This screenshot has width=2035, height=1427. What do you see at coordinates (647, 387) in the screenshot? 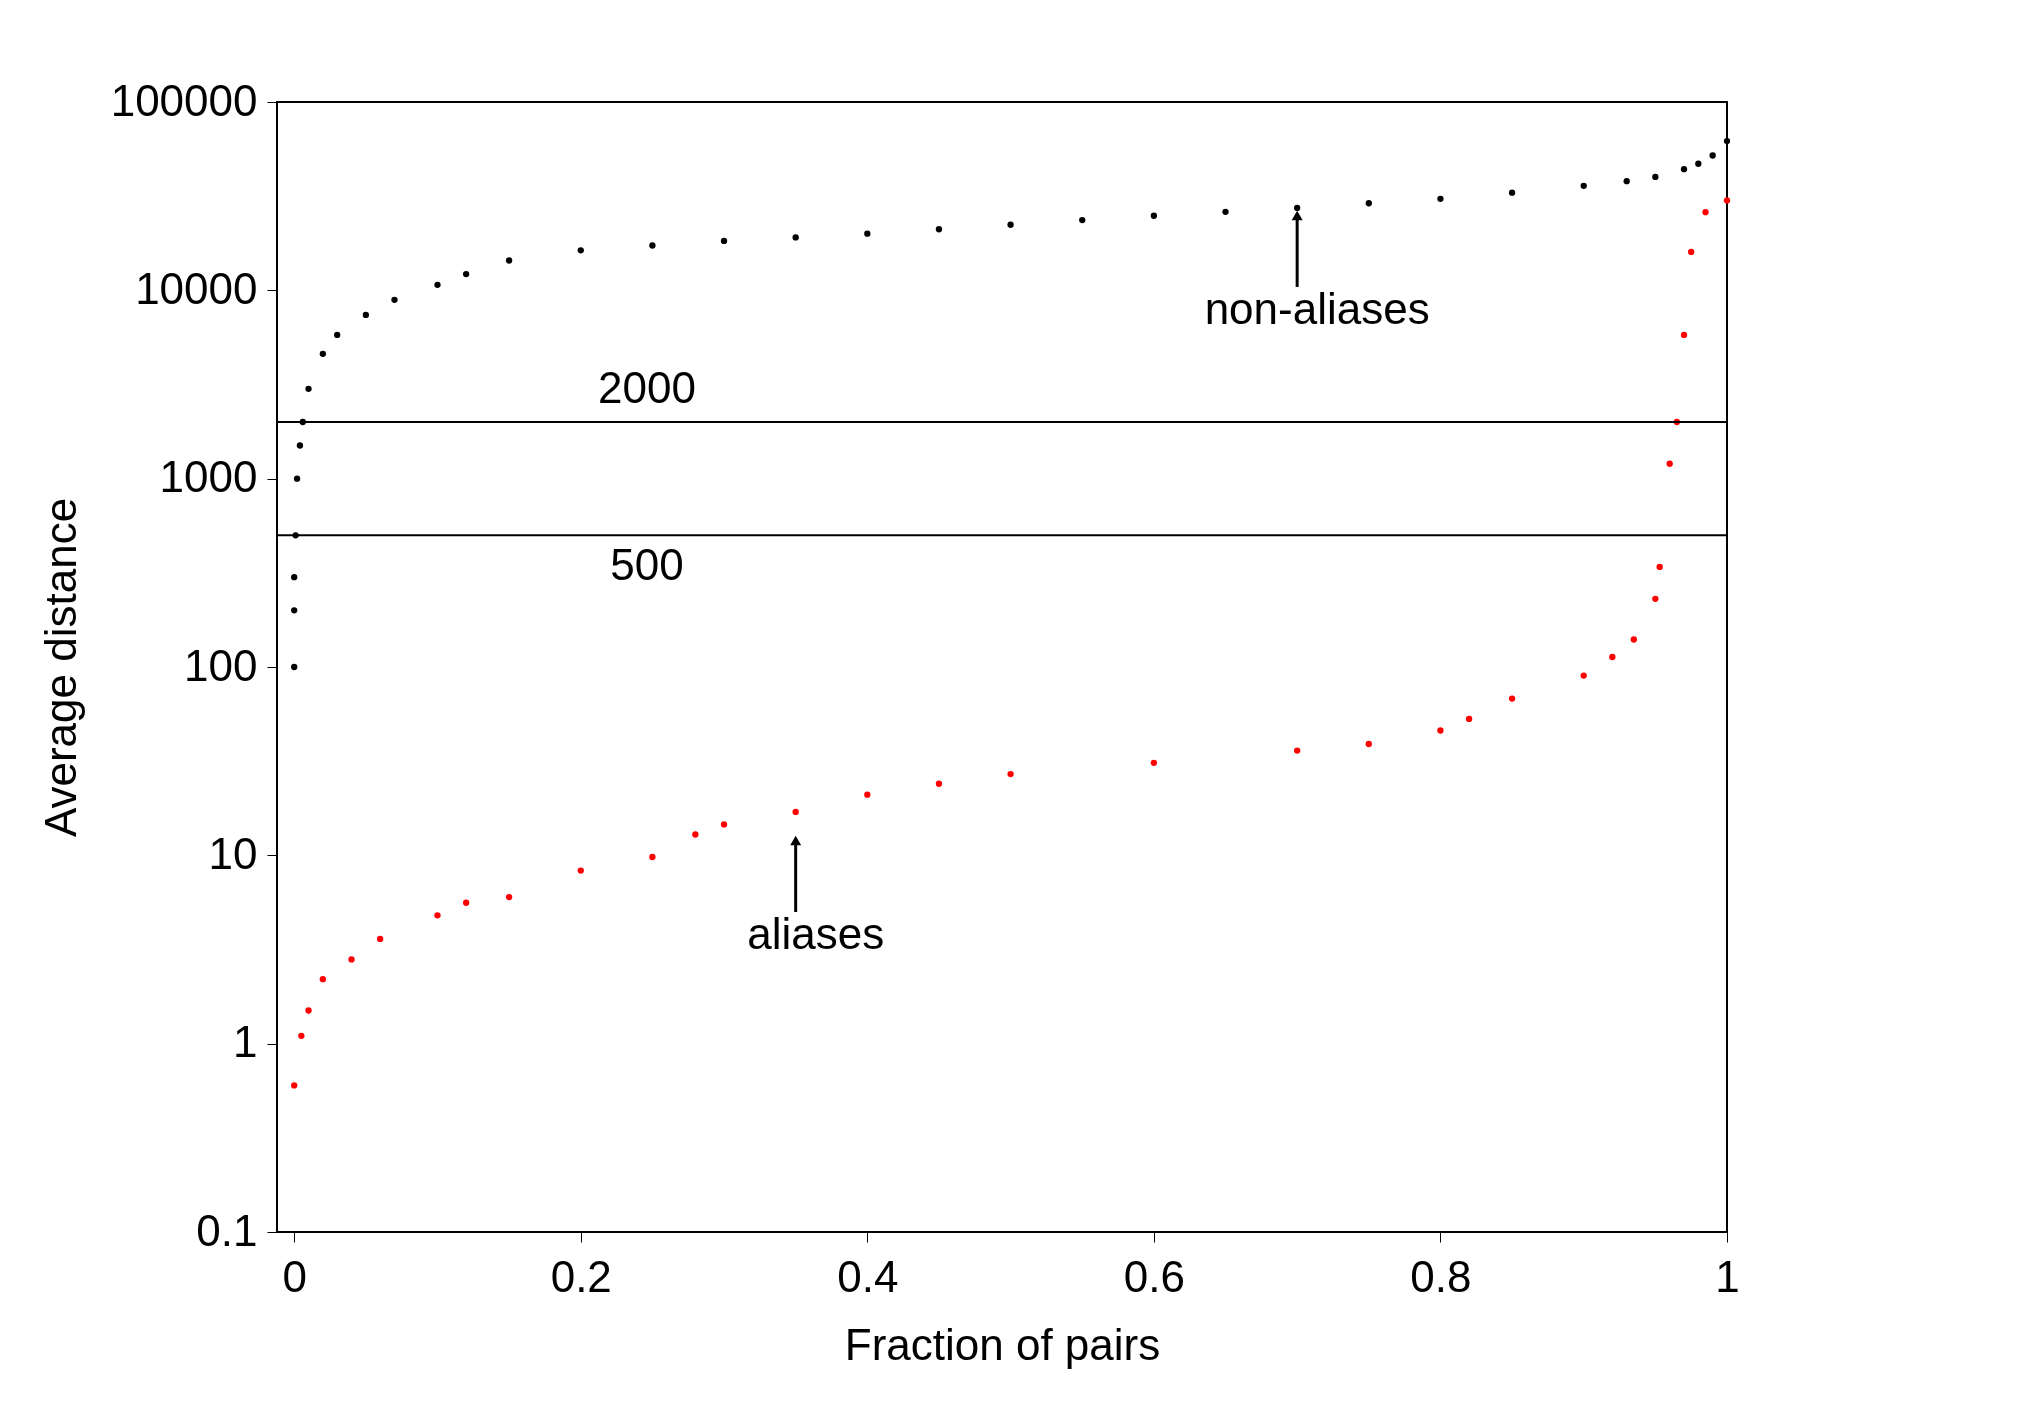
I see `ref-line-label: 2000` at bounding box center [647, 387].